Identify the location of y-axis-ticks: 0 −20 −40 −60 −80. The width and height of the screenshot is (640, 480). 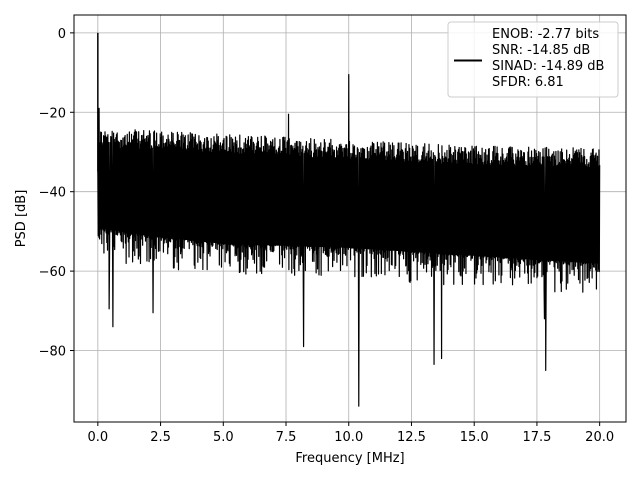
(56, 193).